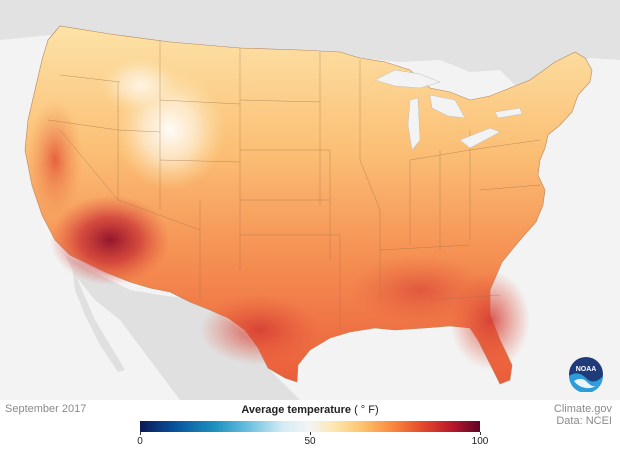 The width and height of the screenshot is (620, 450). What do you see at coordinates (182, 327) in the screenshot?
I see `mexico-landmass` at bounding box center [182, 327].